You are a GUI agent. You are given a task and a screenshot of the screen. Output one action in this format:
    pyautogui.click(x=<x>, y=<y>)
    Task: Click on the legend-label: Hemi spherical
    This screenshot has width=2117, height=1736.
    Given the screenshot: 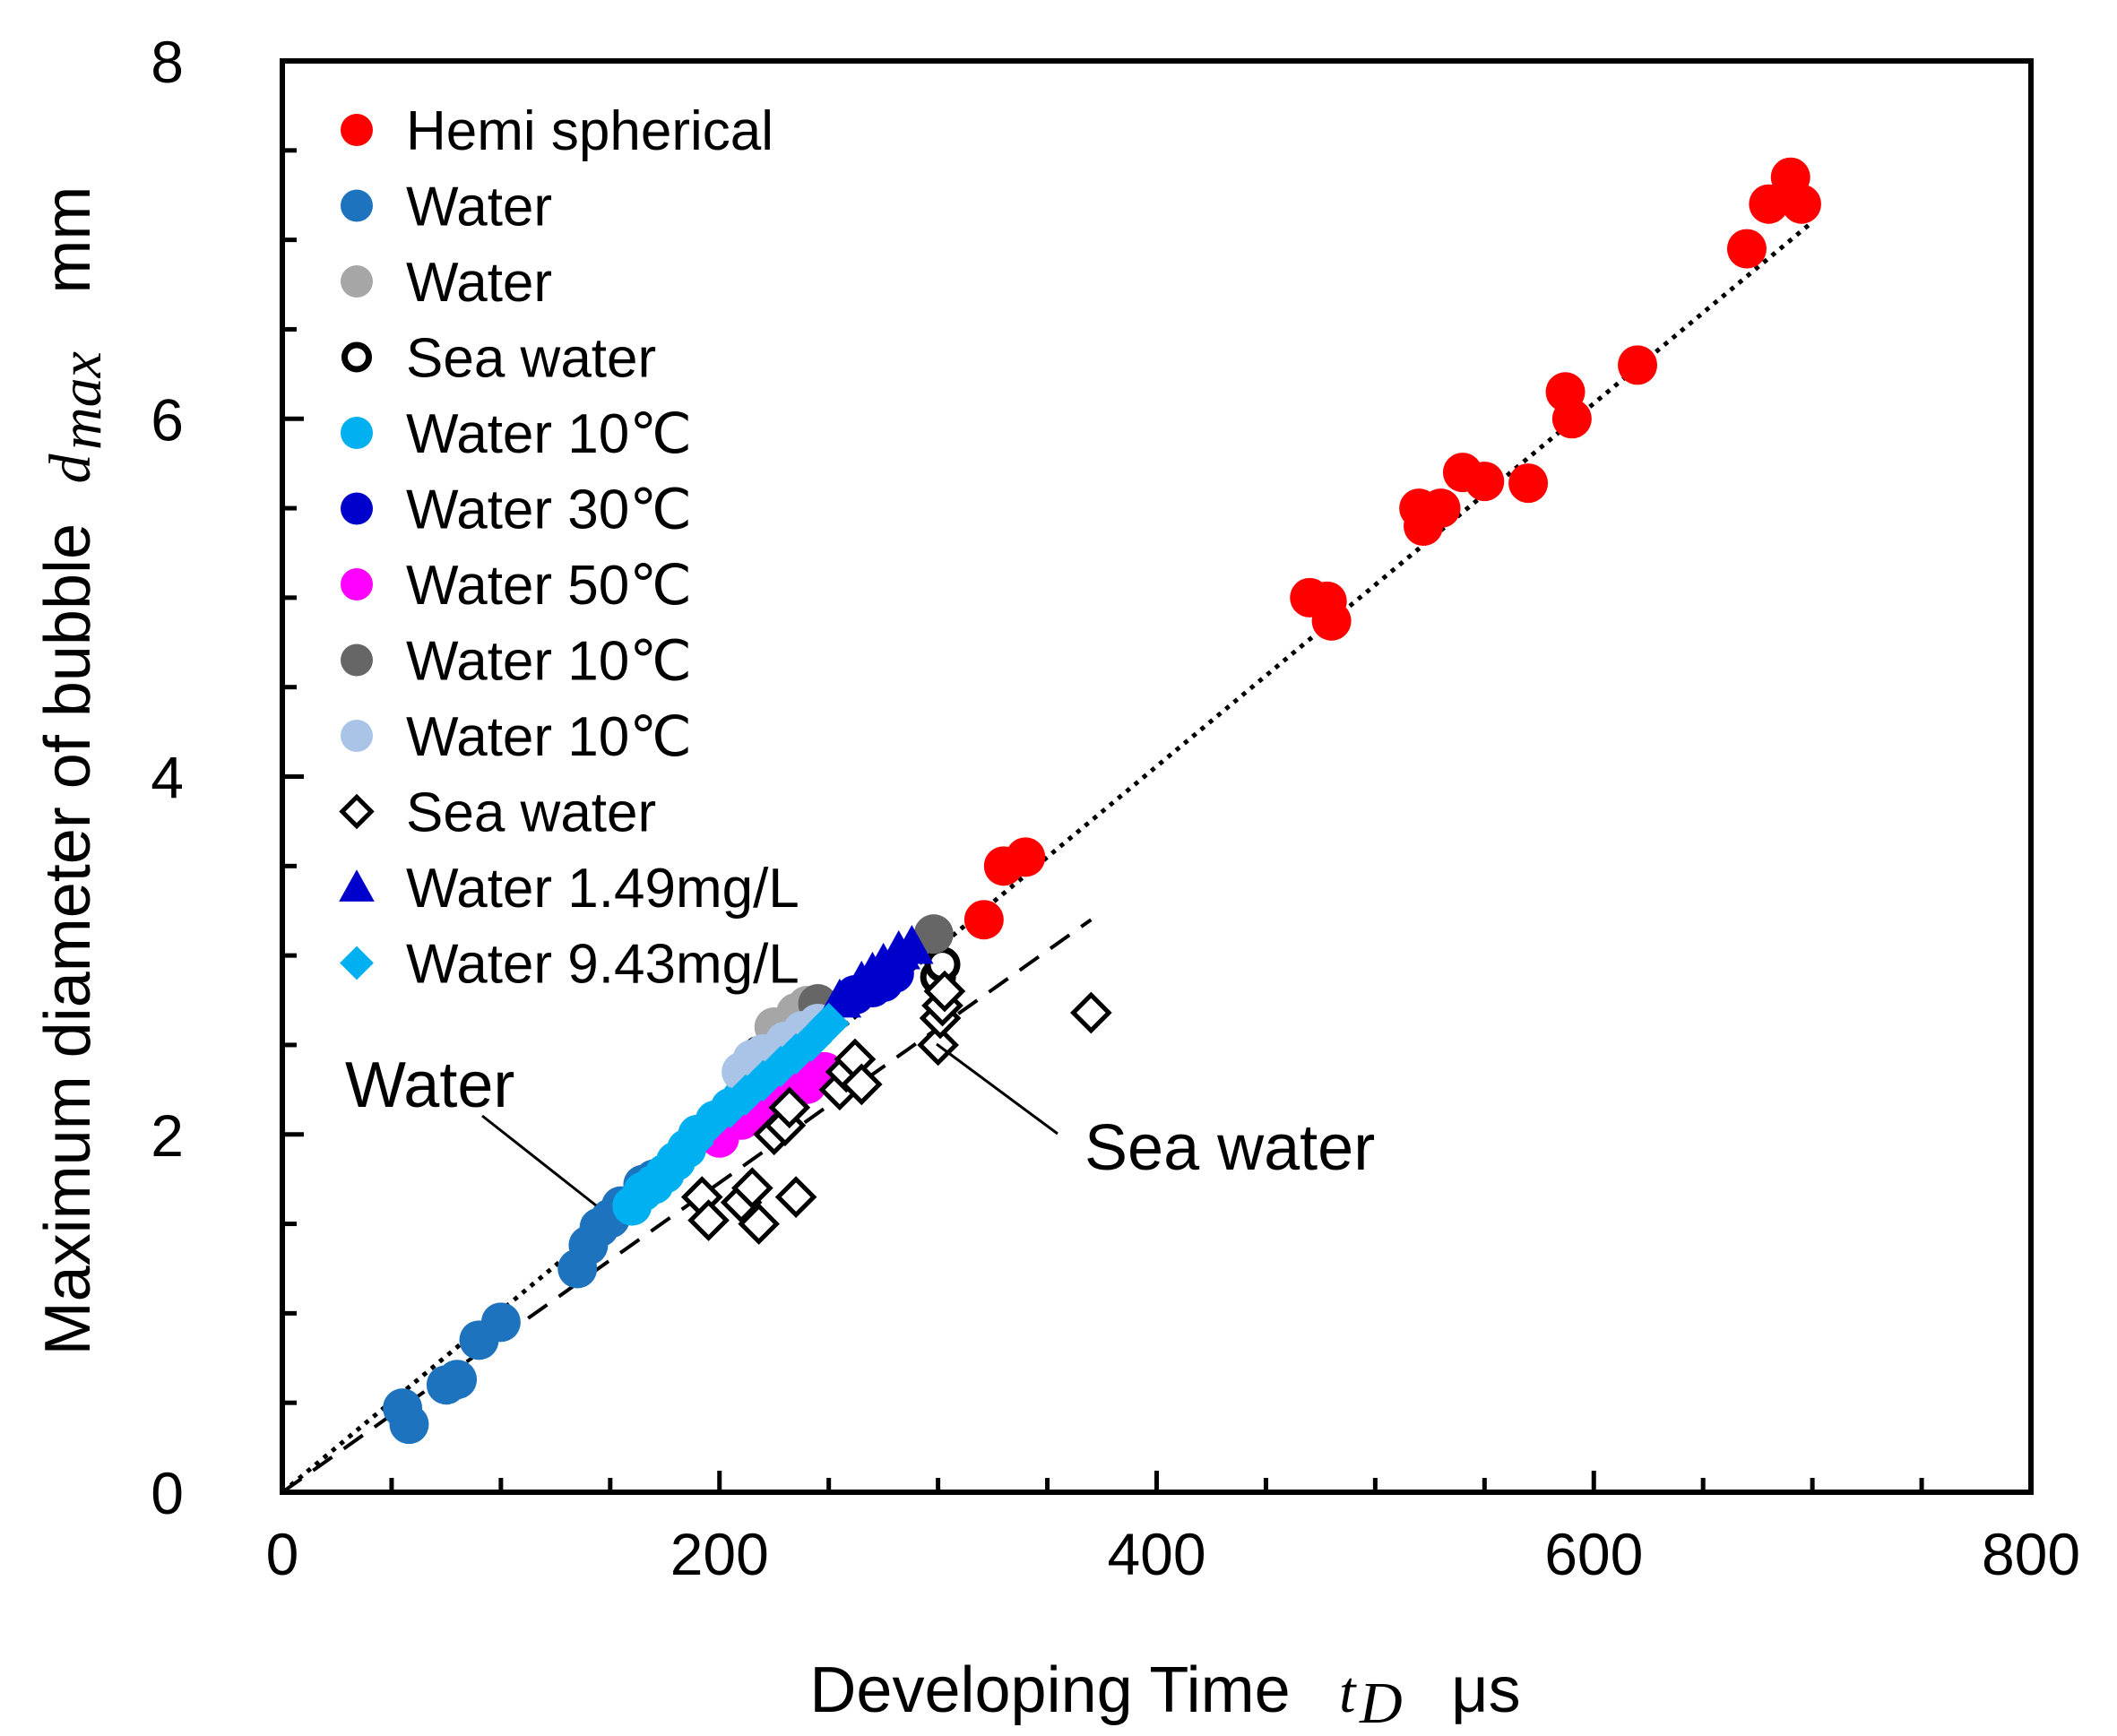 What is the action you would take?
    pyautogui.click(x=589, y=131)
    